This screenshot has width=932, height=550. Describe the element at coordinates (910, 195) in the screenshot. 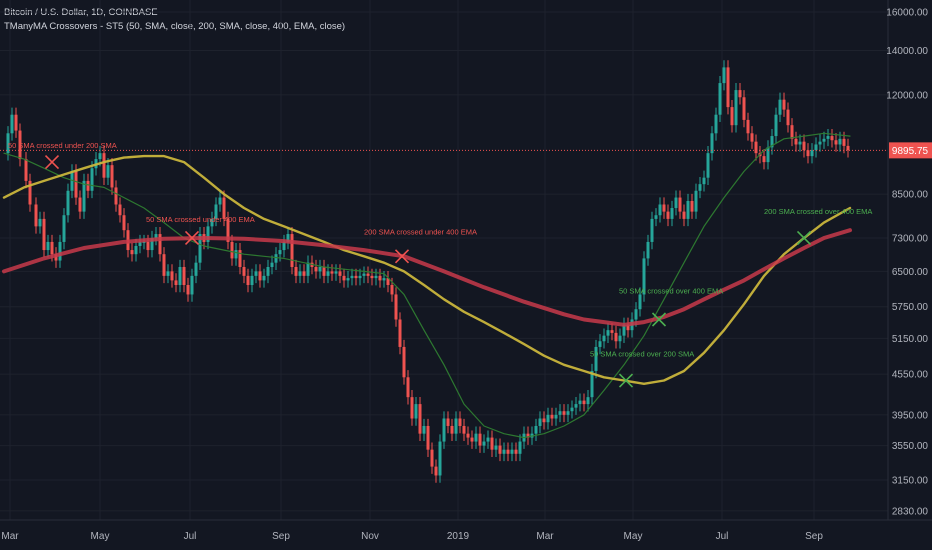

I see `price-tick-label: 8500.00` at that location.